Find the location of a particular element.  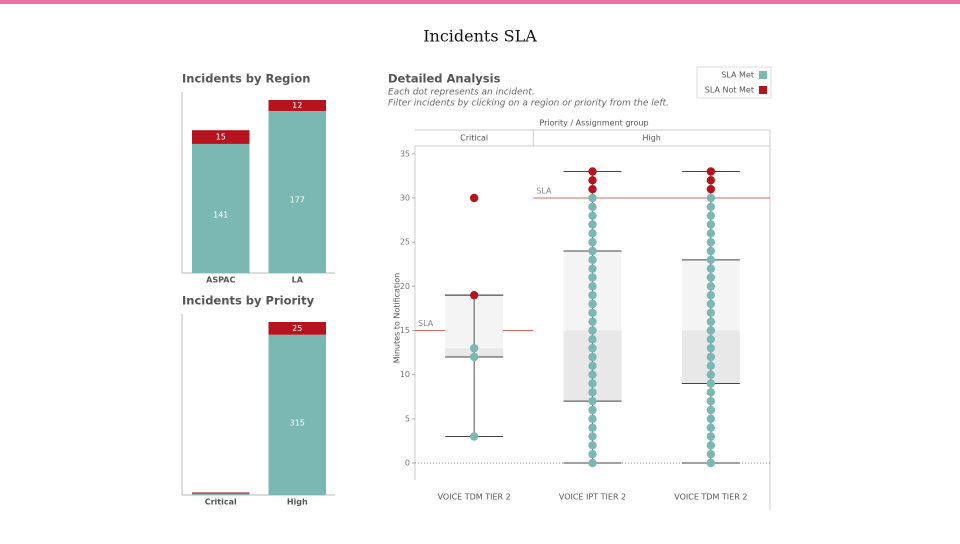

y-tick-label: 35 is located at coordinates (405, 153).